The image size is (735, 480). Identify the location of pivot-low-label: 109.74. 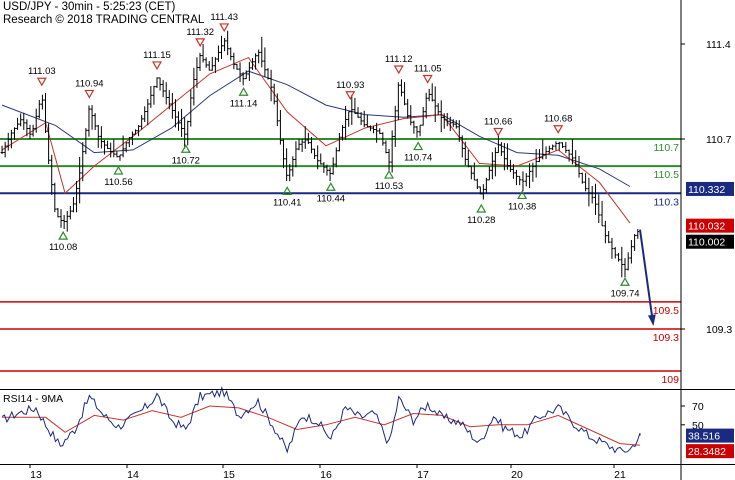
(624, 293).